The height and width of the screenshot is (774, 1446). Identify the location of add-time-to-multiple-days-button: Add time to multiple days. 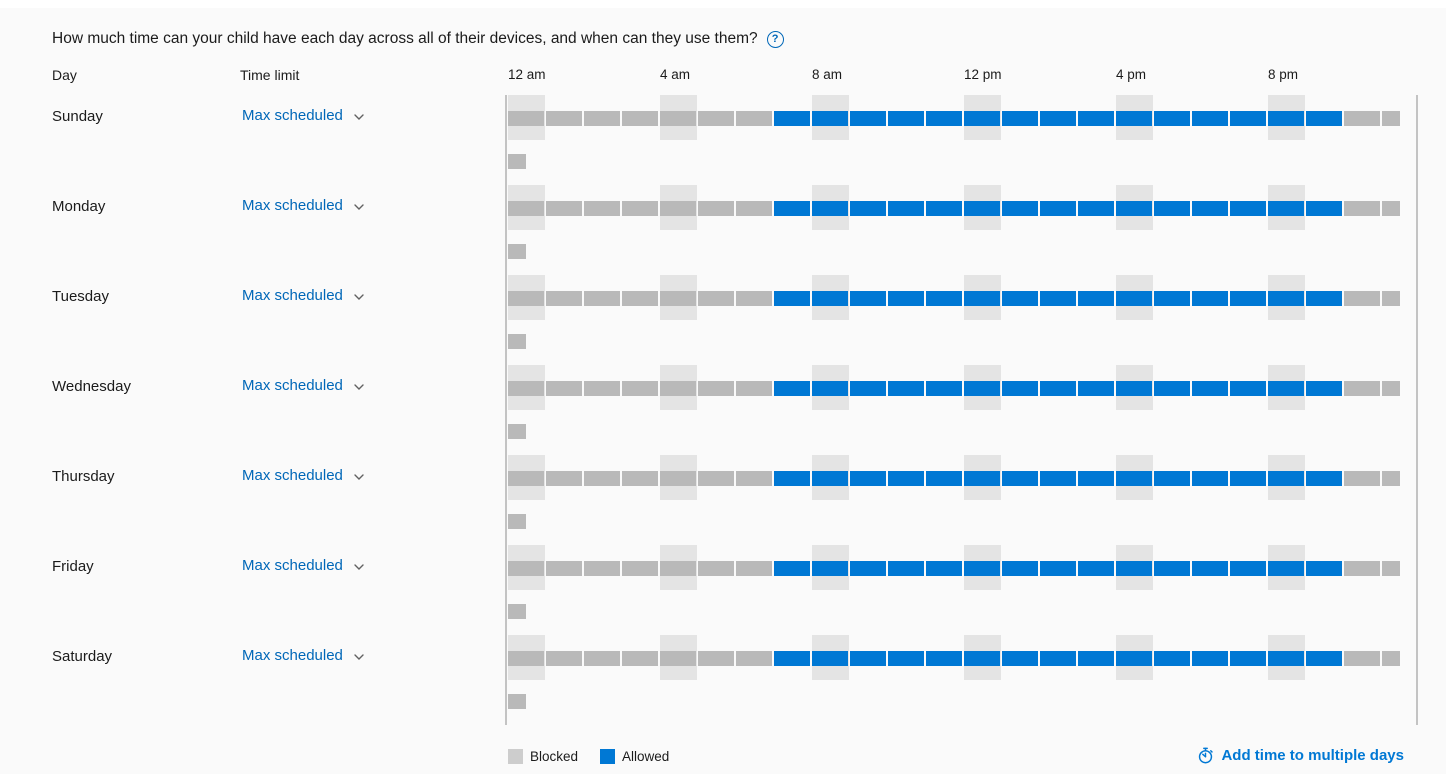
(1300, 755).